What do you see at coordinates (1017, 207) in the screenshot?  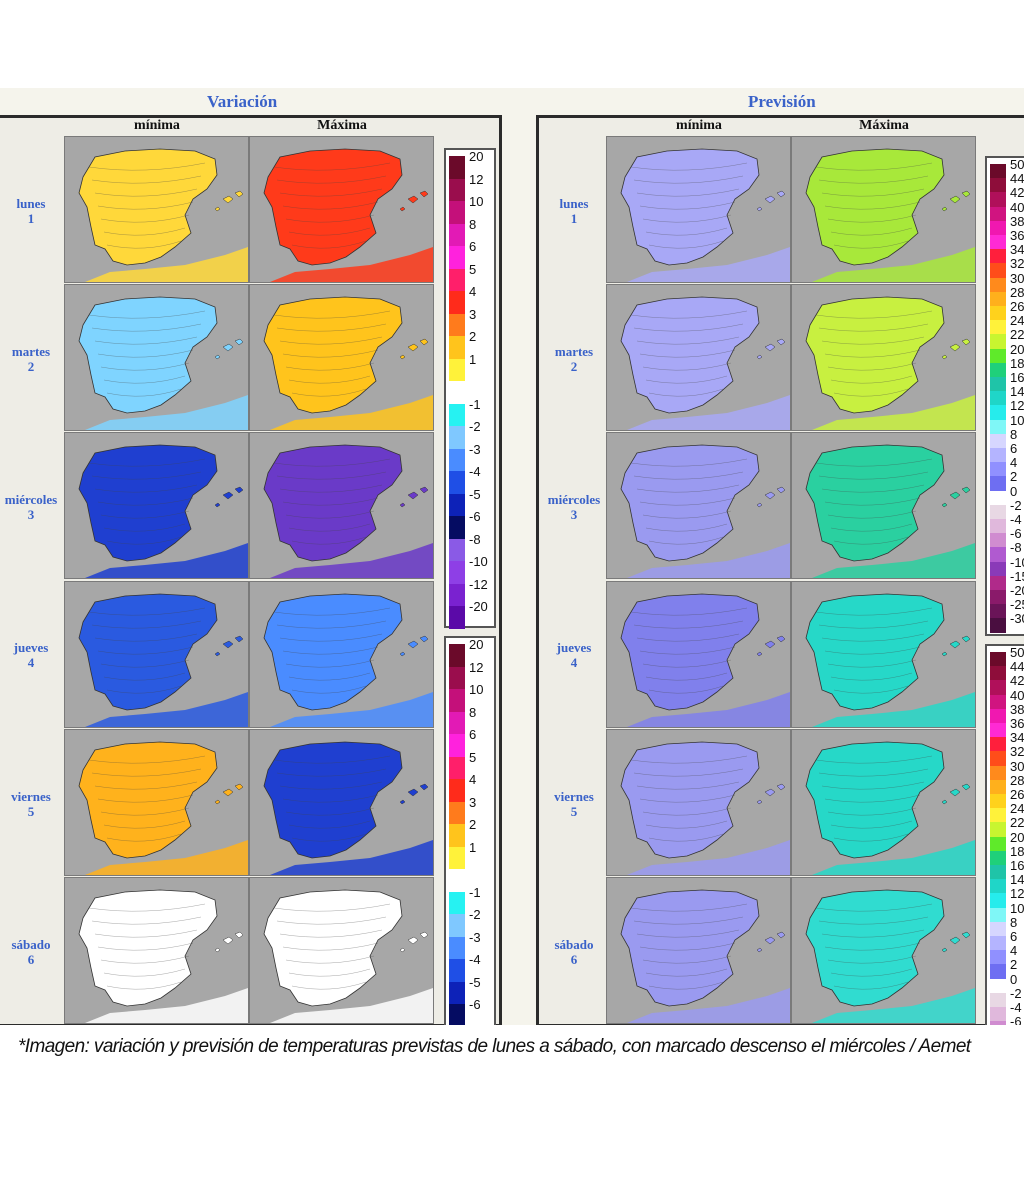 I see `legend-label: 40` at bounding box center [1017, 207].